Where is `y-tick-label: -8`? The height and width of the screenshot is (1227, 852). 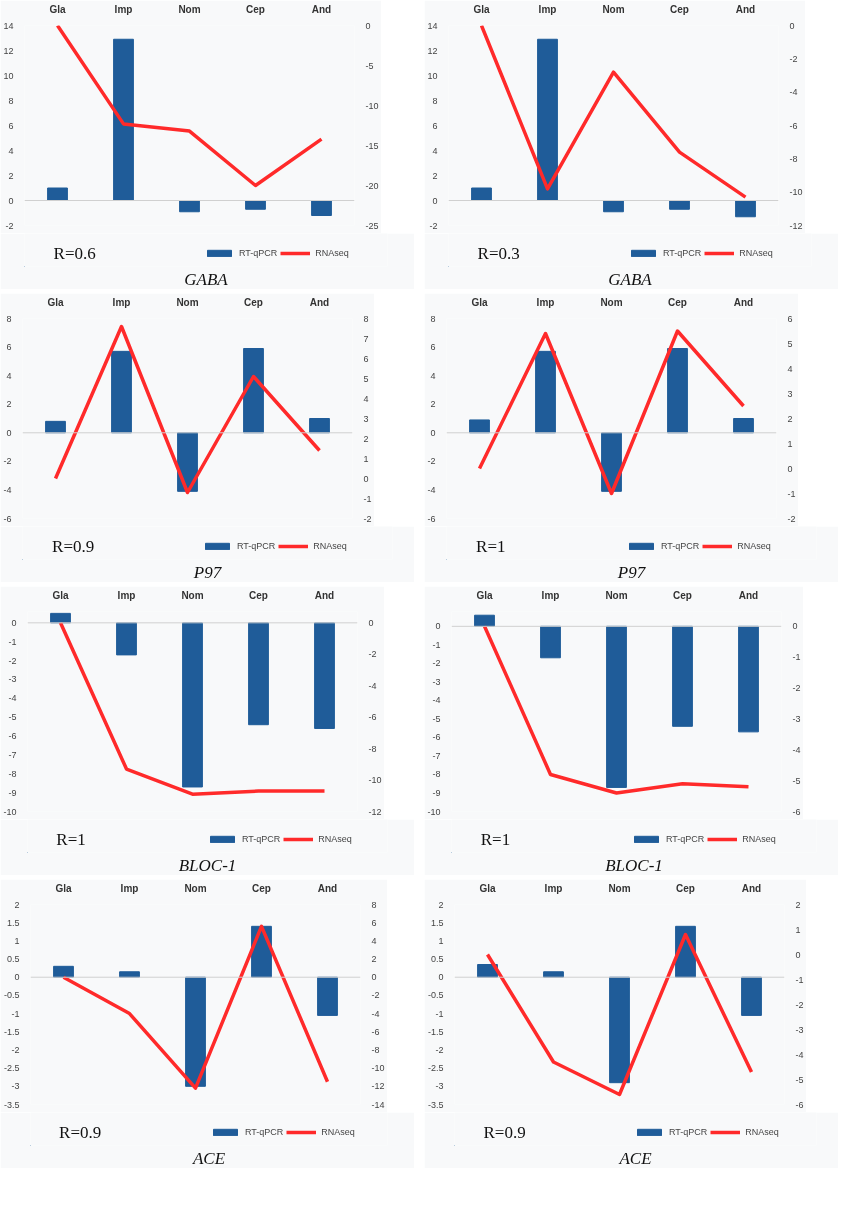
y-tick-label: -8 is located at coordinates (12, 773).